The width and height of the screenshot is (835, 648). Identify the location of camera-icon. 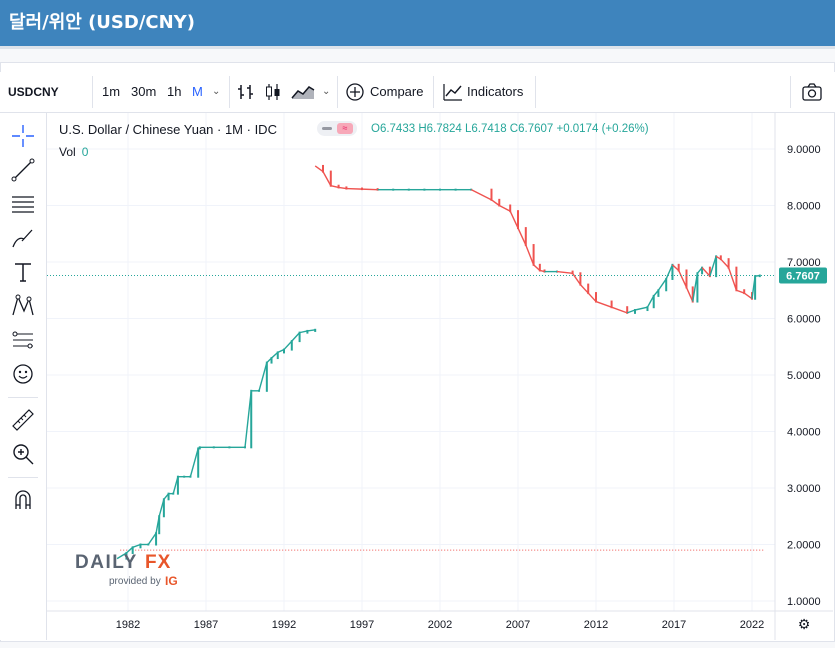
(812, 92).